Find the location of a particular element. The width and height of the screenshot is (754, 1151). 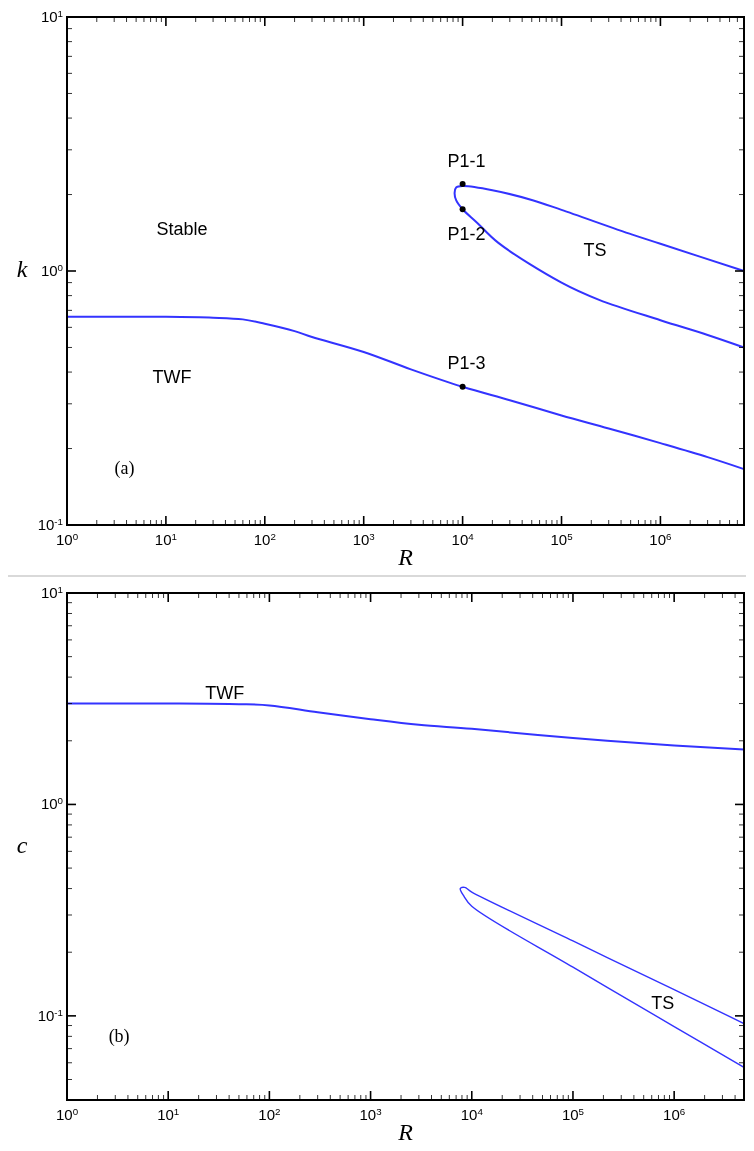

annotation: P1-2 is located at coordinates (466, 233).